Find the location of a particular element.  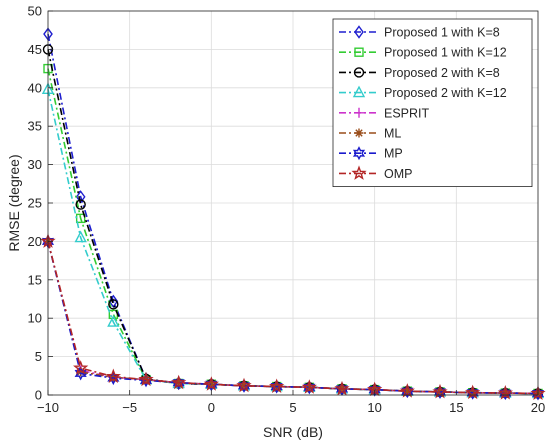

legend-label: ESPRIT is located at coordinates (407, 113).